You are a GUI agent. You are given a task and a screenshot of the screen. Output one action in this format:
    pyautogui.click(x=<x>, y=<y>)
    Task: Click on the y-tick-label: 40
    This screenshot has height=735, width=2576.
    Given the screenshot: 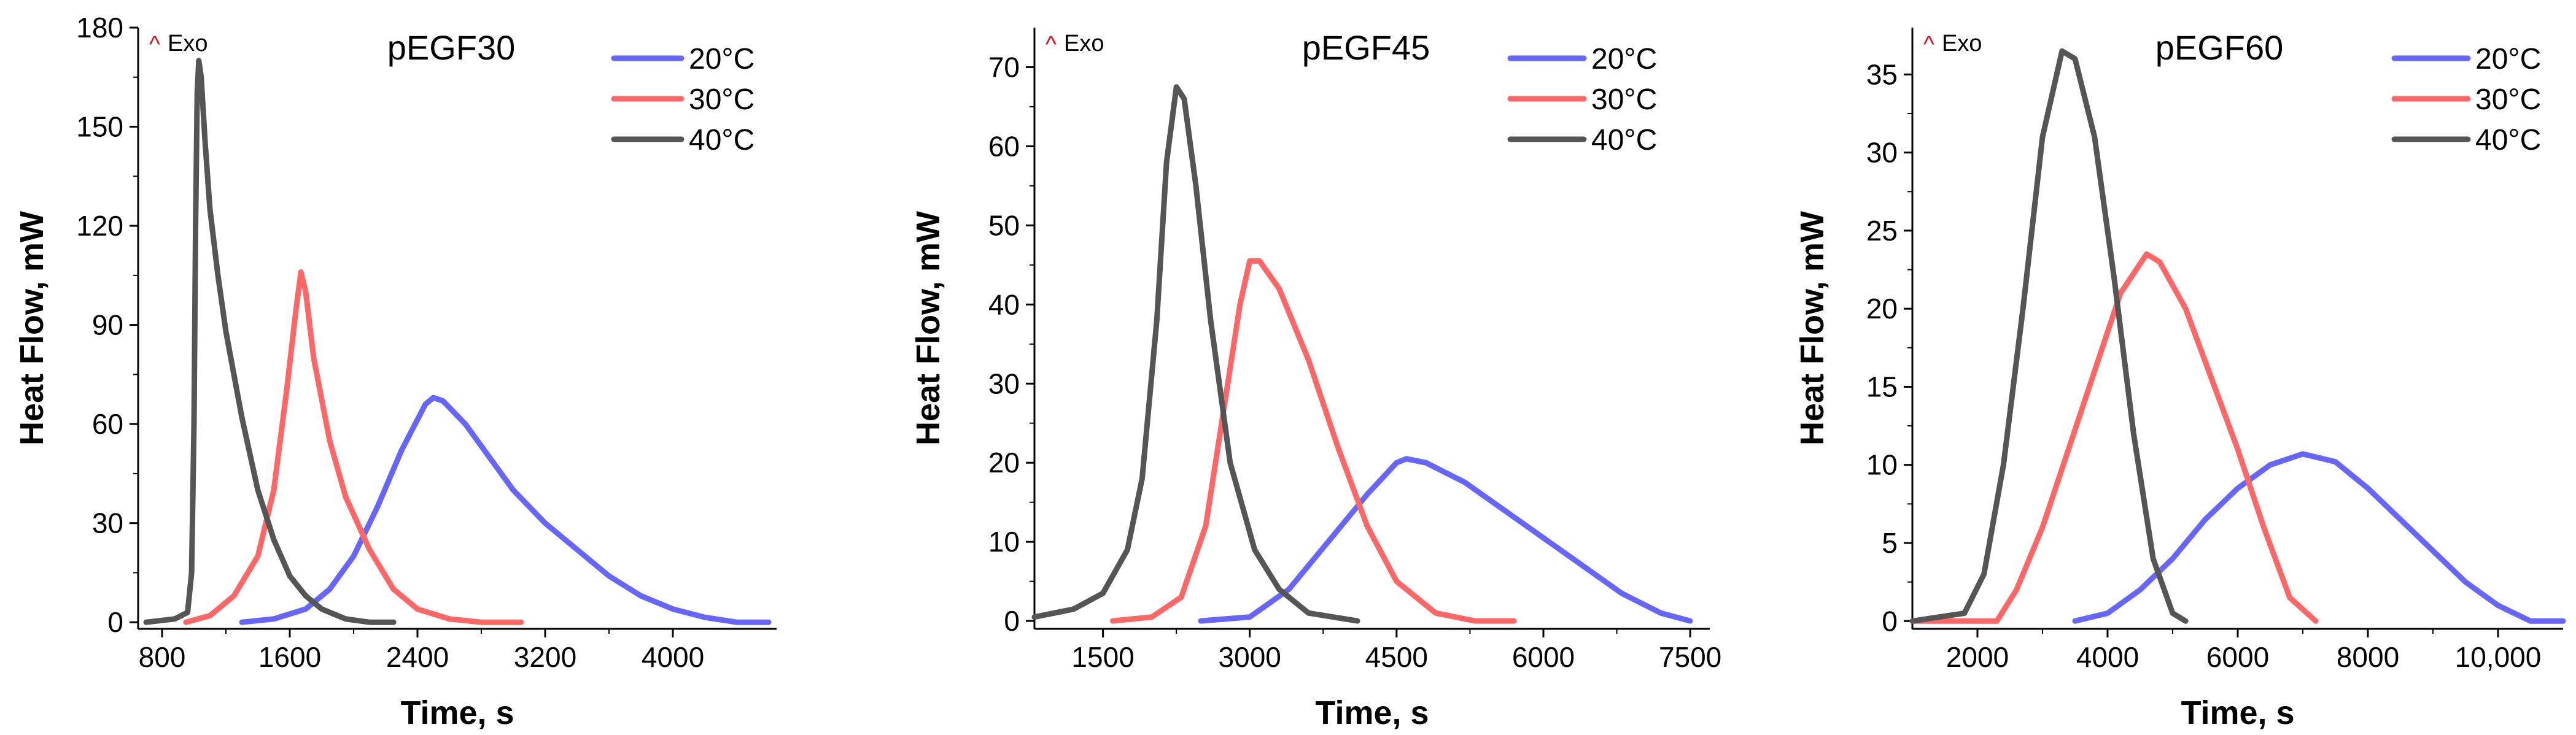 What is the action you would take?
    pyautogui.click(x=1004, y=304)
    